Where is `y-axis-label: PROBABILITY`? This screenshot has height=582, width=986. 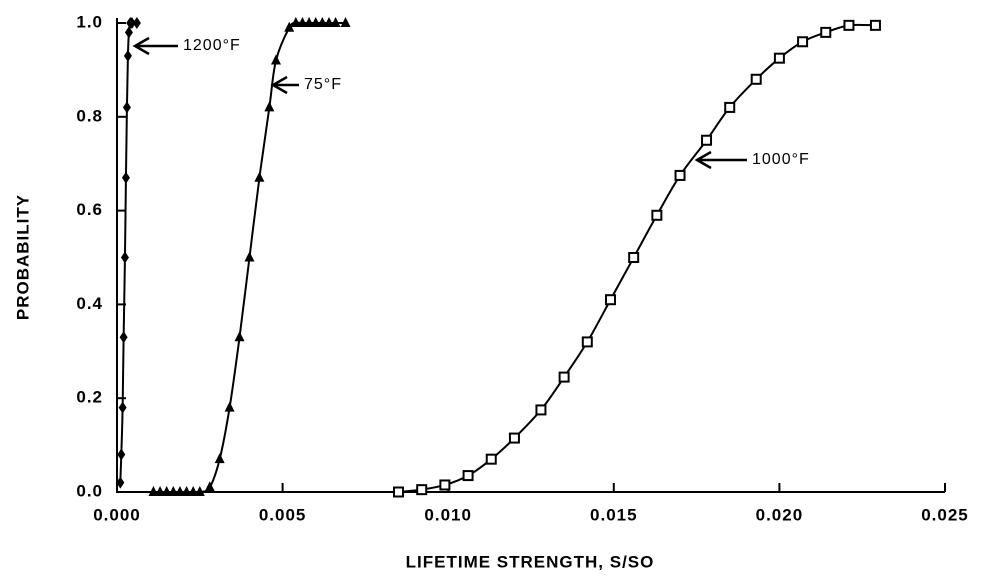 y-axis-label: PROBABILITY is located at coordinates (22, 257).